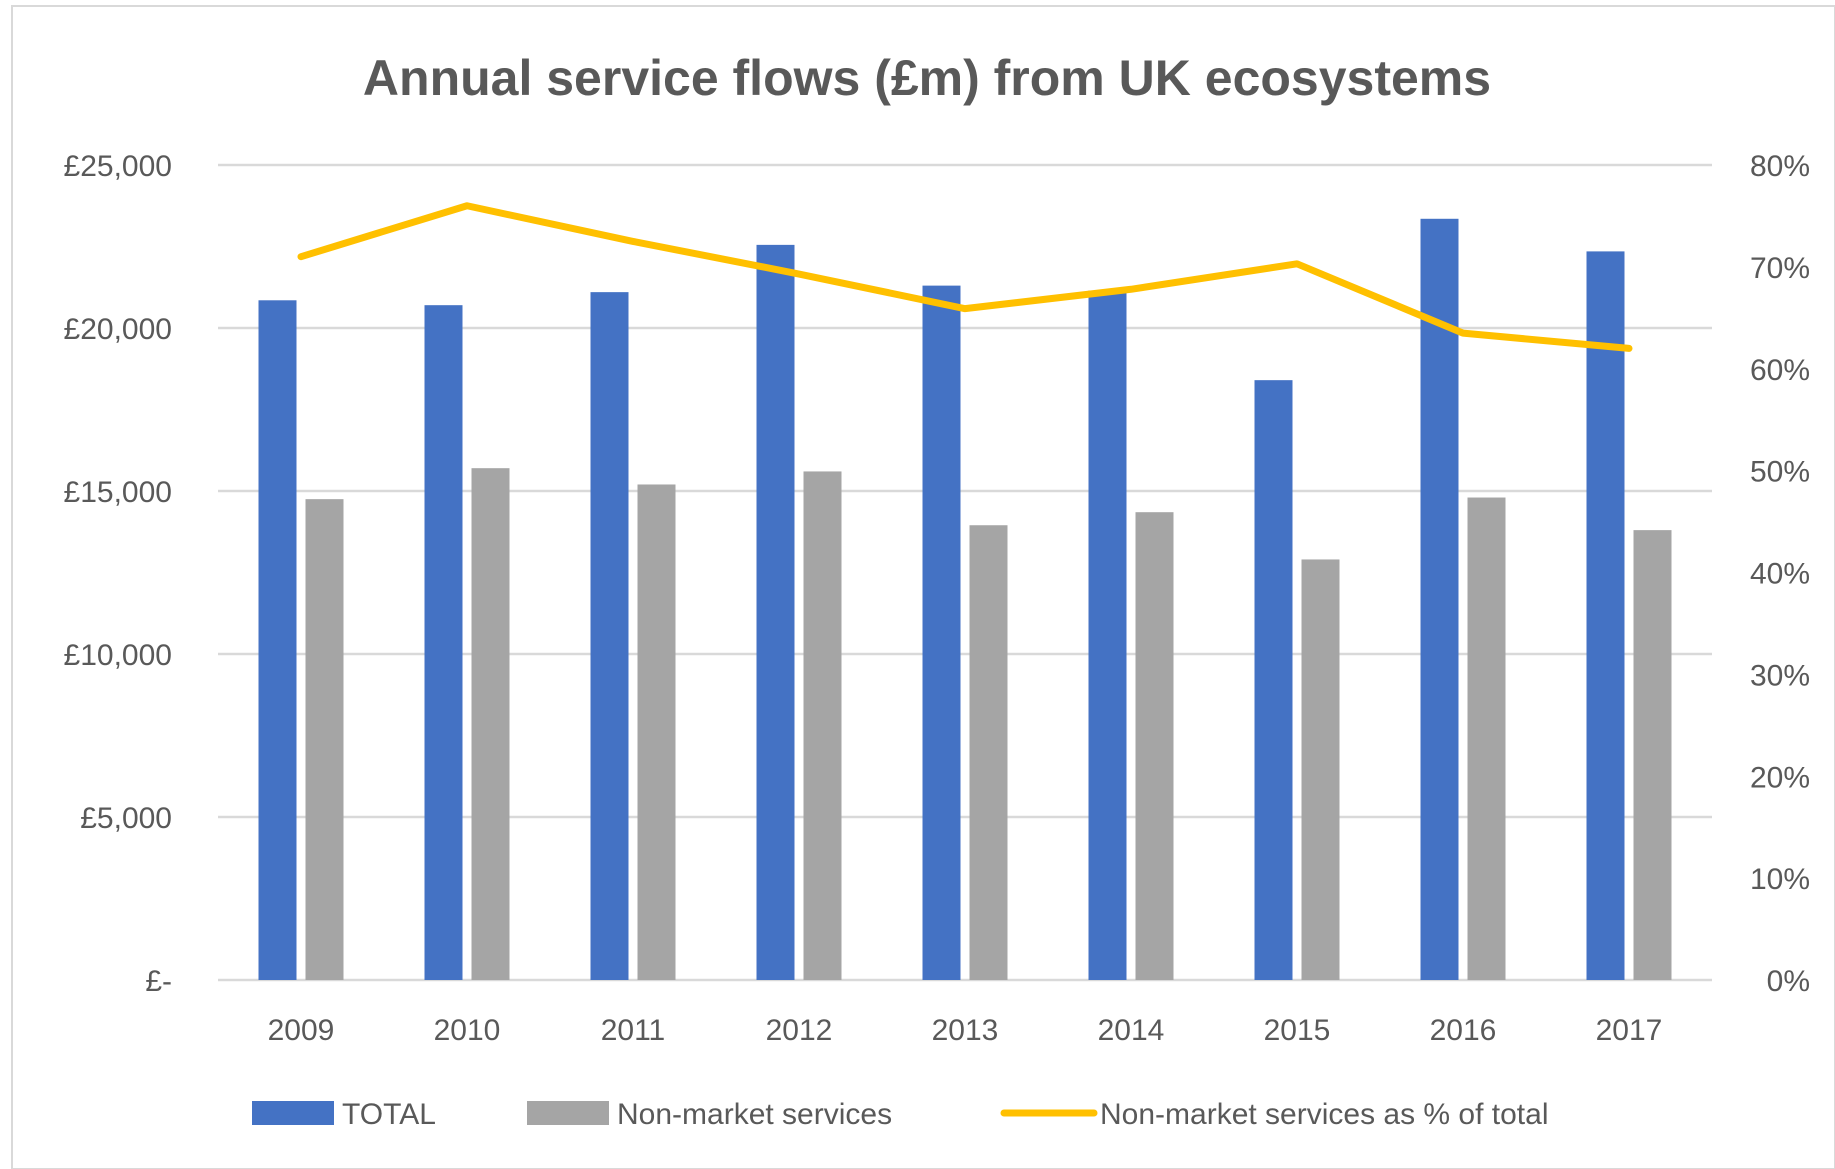 This screenshot has width=1835, height=1169. I want to click on x-tick-label: 2013, so click(965, 1030).